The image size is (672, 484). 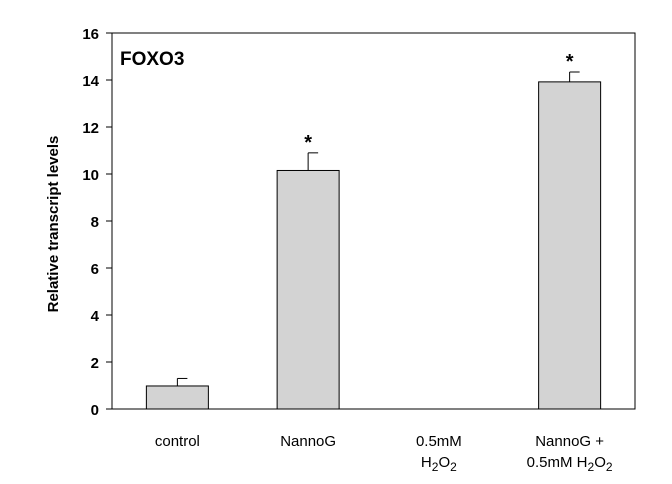 What do you see at coordinates (177, 441) in the screenshot?
I see `x-tick-label: control` at bounding box center [177, 441].